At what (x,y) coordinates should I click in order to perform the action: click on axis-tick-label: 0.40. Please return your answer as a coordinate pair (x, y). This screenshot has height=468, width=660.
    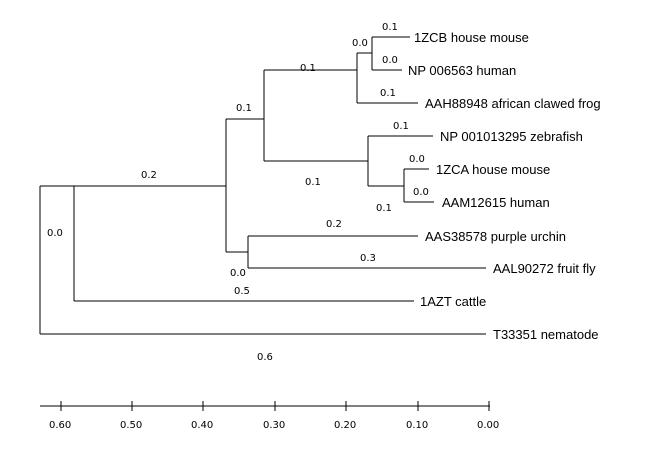
    Looking at the image, I should click on (202, 425).